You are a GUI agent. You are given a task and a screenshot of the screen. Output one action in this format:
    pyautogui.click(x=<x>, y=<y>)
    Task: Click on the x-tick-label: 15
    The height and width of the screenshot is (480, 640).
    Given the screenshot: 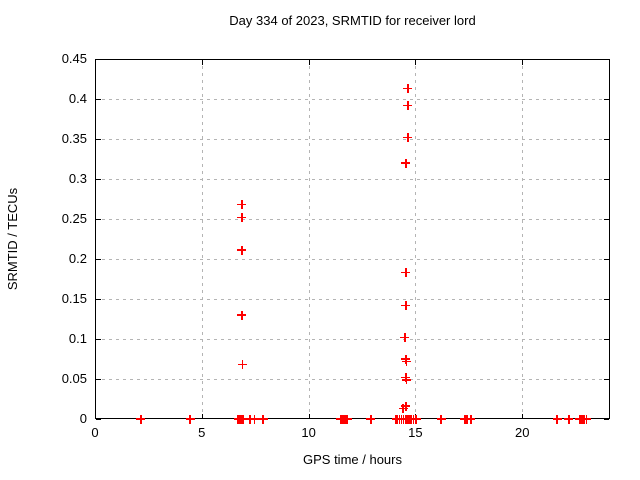 What is the action you would take?
    pyautogui.click(x=415, y=432)
    